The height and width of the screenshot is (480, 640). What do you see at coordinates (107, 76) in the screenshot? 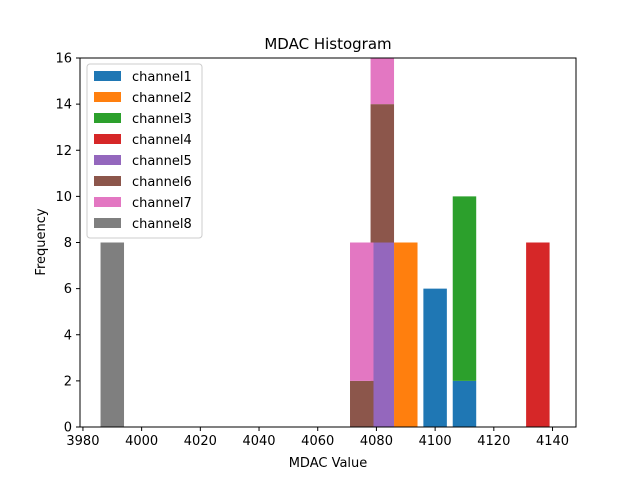
I see `legend-swatch-channel1` at bounding box center [107, 76].